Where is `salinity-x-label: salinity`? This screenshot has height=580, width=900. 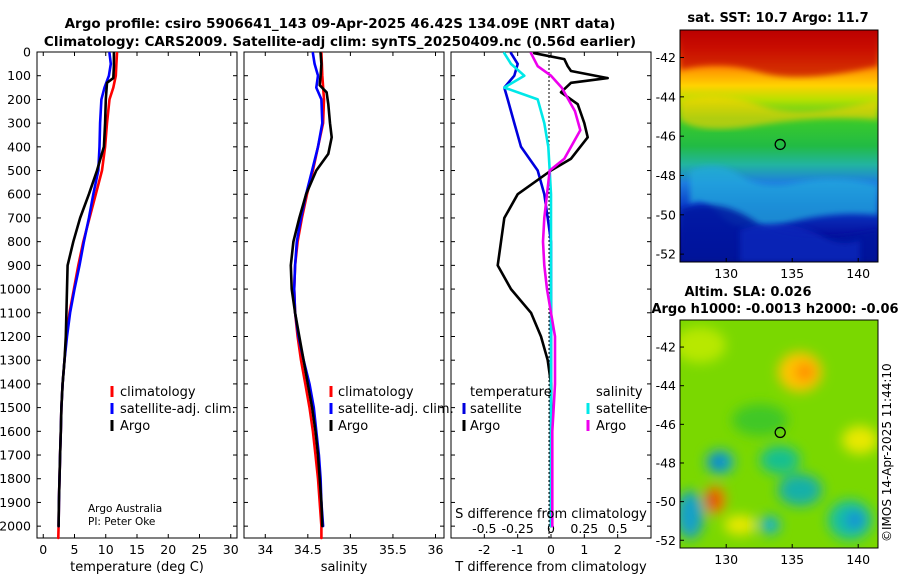
salinity-x-label: salinity is located at coordinates (344, 567).